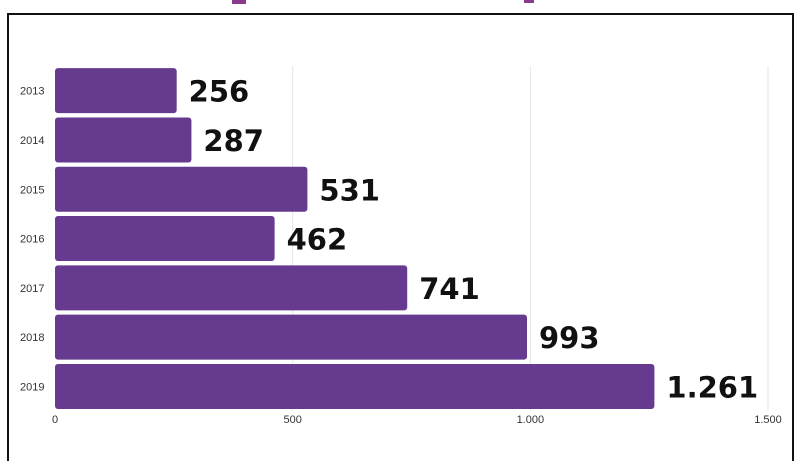 Image resolution: width=807 pixels, height=461 pixels. Describe the element at coordinates (181, 189) in the screenshot. I see `bar-2015` at that location.